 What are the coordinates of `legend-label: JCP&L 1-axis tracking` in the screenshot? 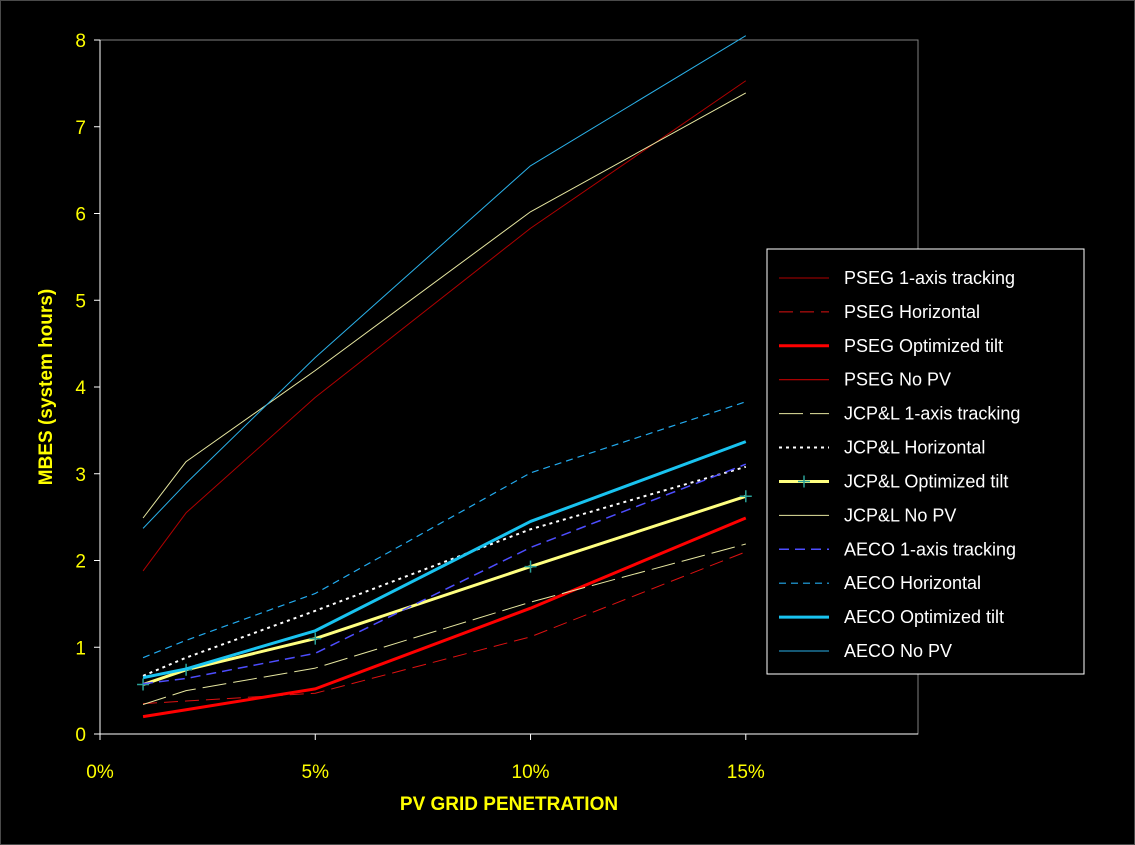 It's located at (932, 414).